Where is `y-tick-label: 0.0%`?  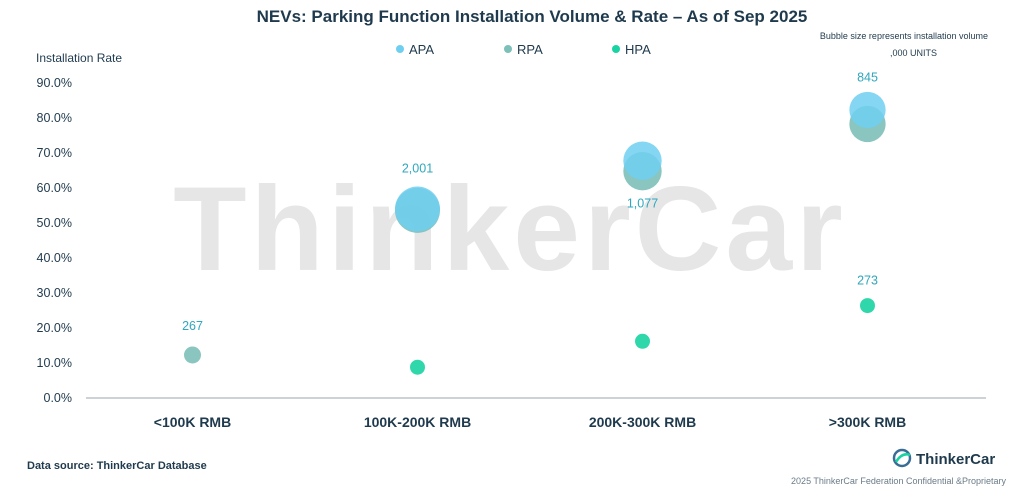
y-tick-label: 0.0% is located at coordinates (58, 398).